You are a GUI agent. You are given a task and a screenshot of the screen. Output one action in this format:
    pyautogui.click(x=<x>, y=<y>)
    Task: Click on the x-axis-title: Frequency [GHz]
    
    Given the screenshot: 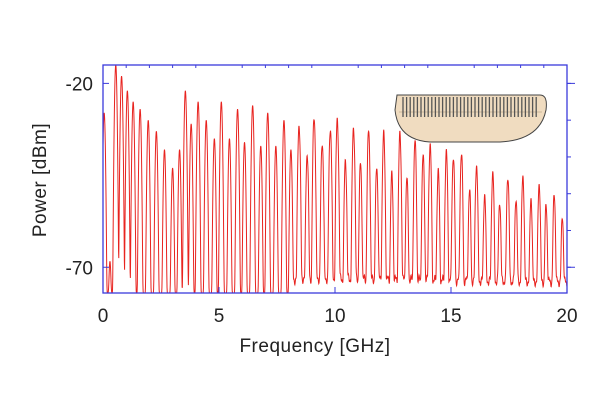 What is the action you would take?
    pyautogui.click(x=314, y=346)
    